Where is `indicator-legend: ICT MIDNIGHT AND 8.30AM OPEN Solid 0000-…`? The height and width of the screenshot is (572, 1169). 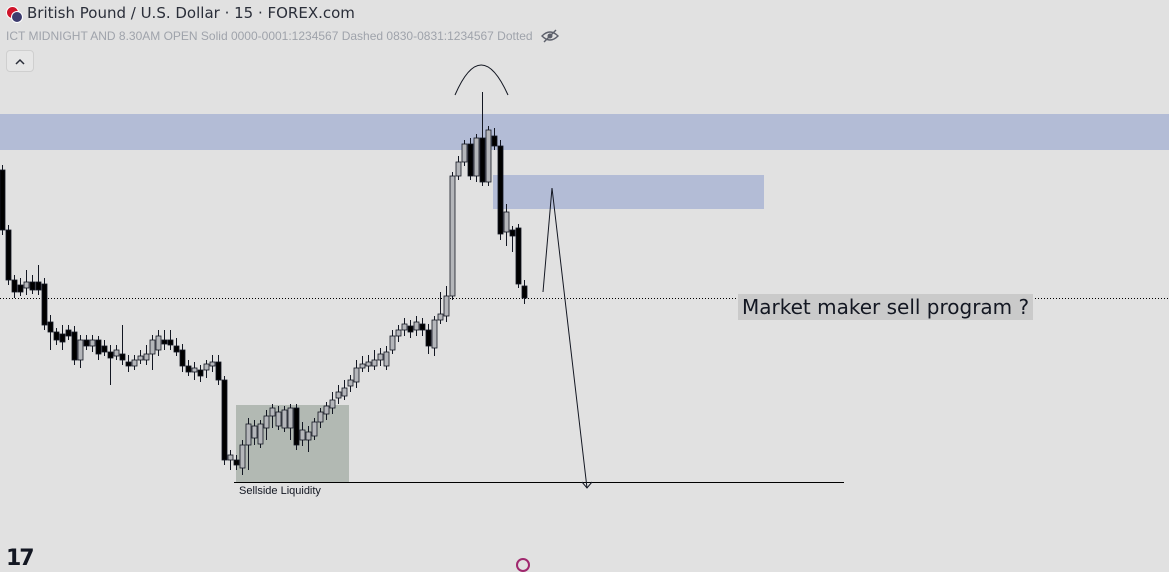 indicator-legend: ICT MIDNIGHT AND 8.30AM OPEN Solid 0000-… is located at coordinates (282, 36).